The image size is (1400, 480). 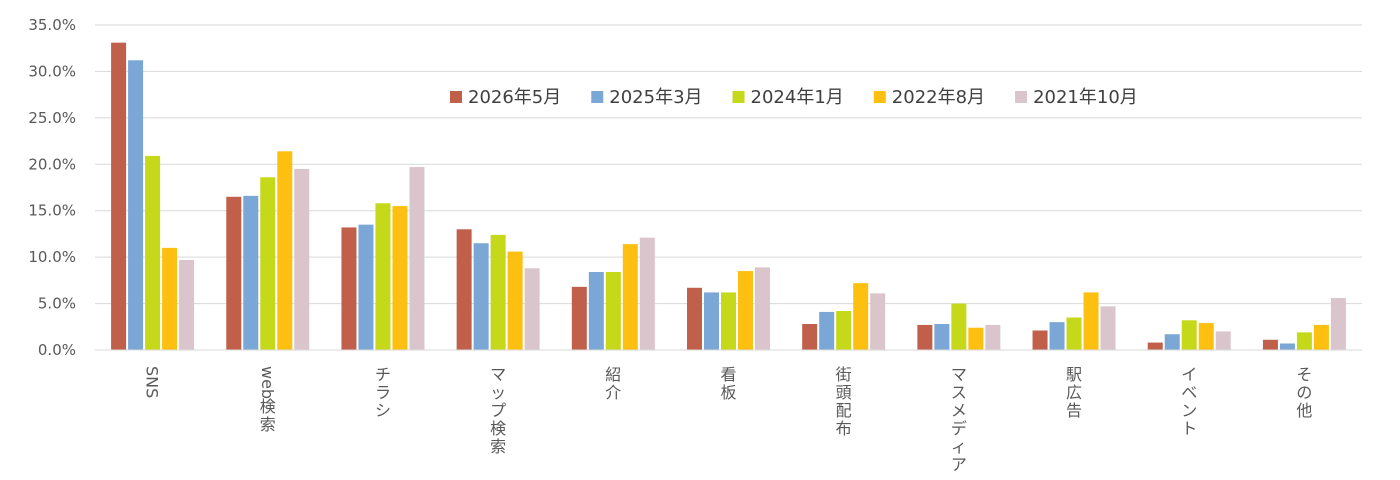 What do you see at coordinates (1304, 392) in the screenshot?
I see `x-category-label: その他` at bounding box center [1304, 392].